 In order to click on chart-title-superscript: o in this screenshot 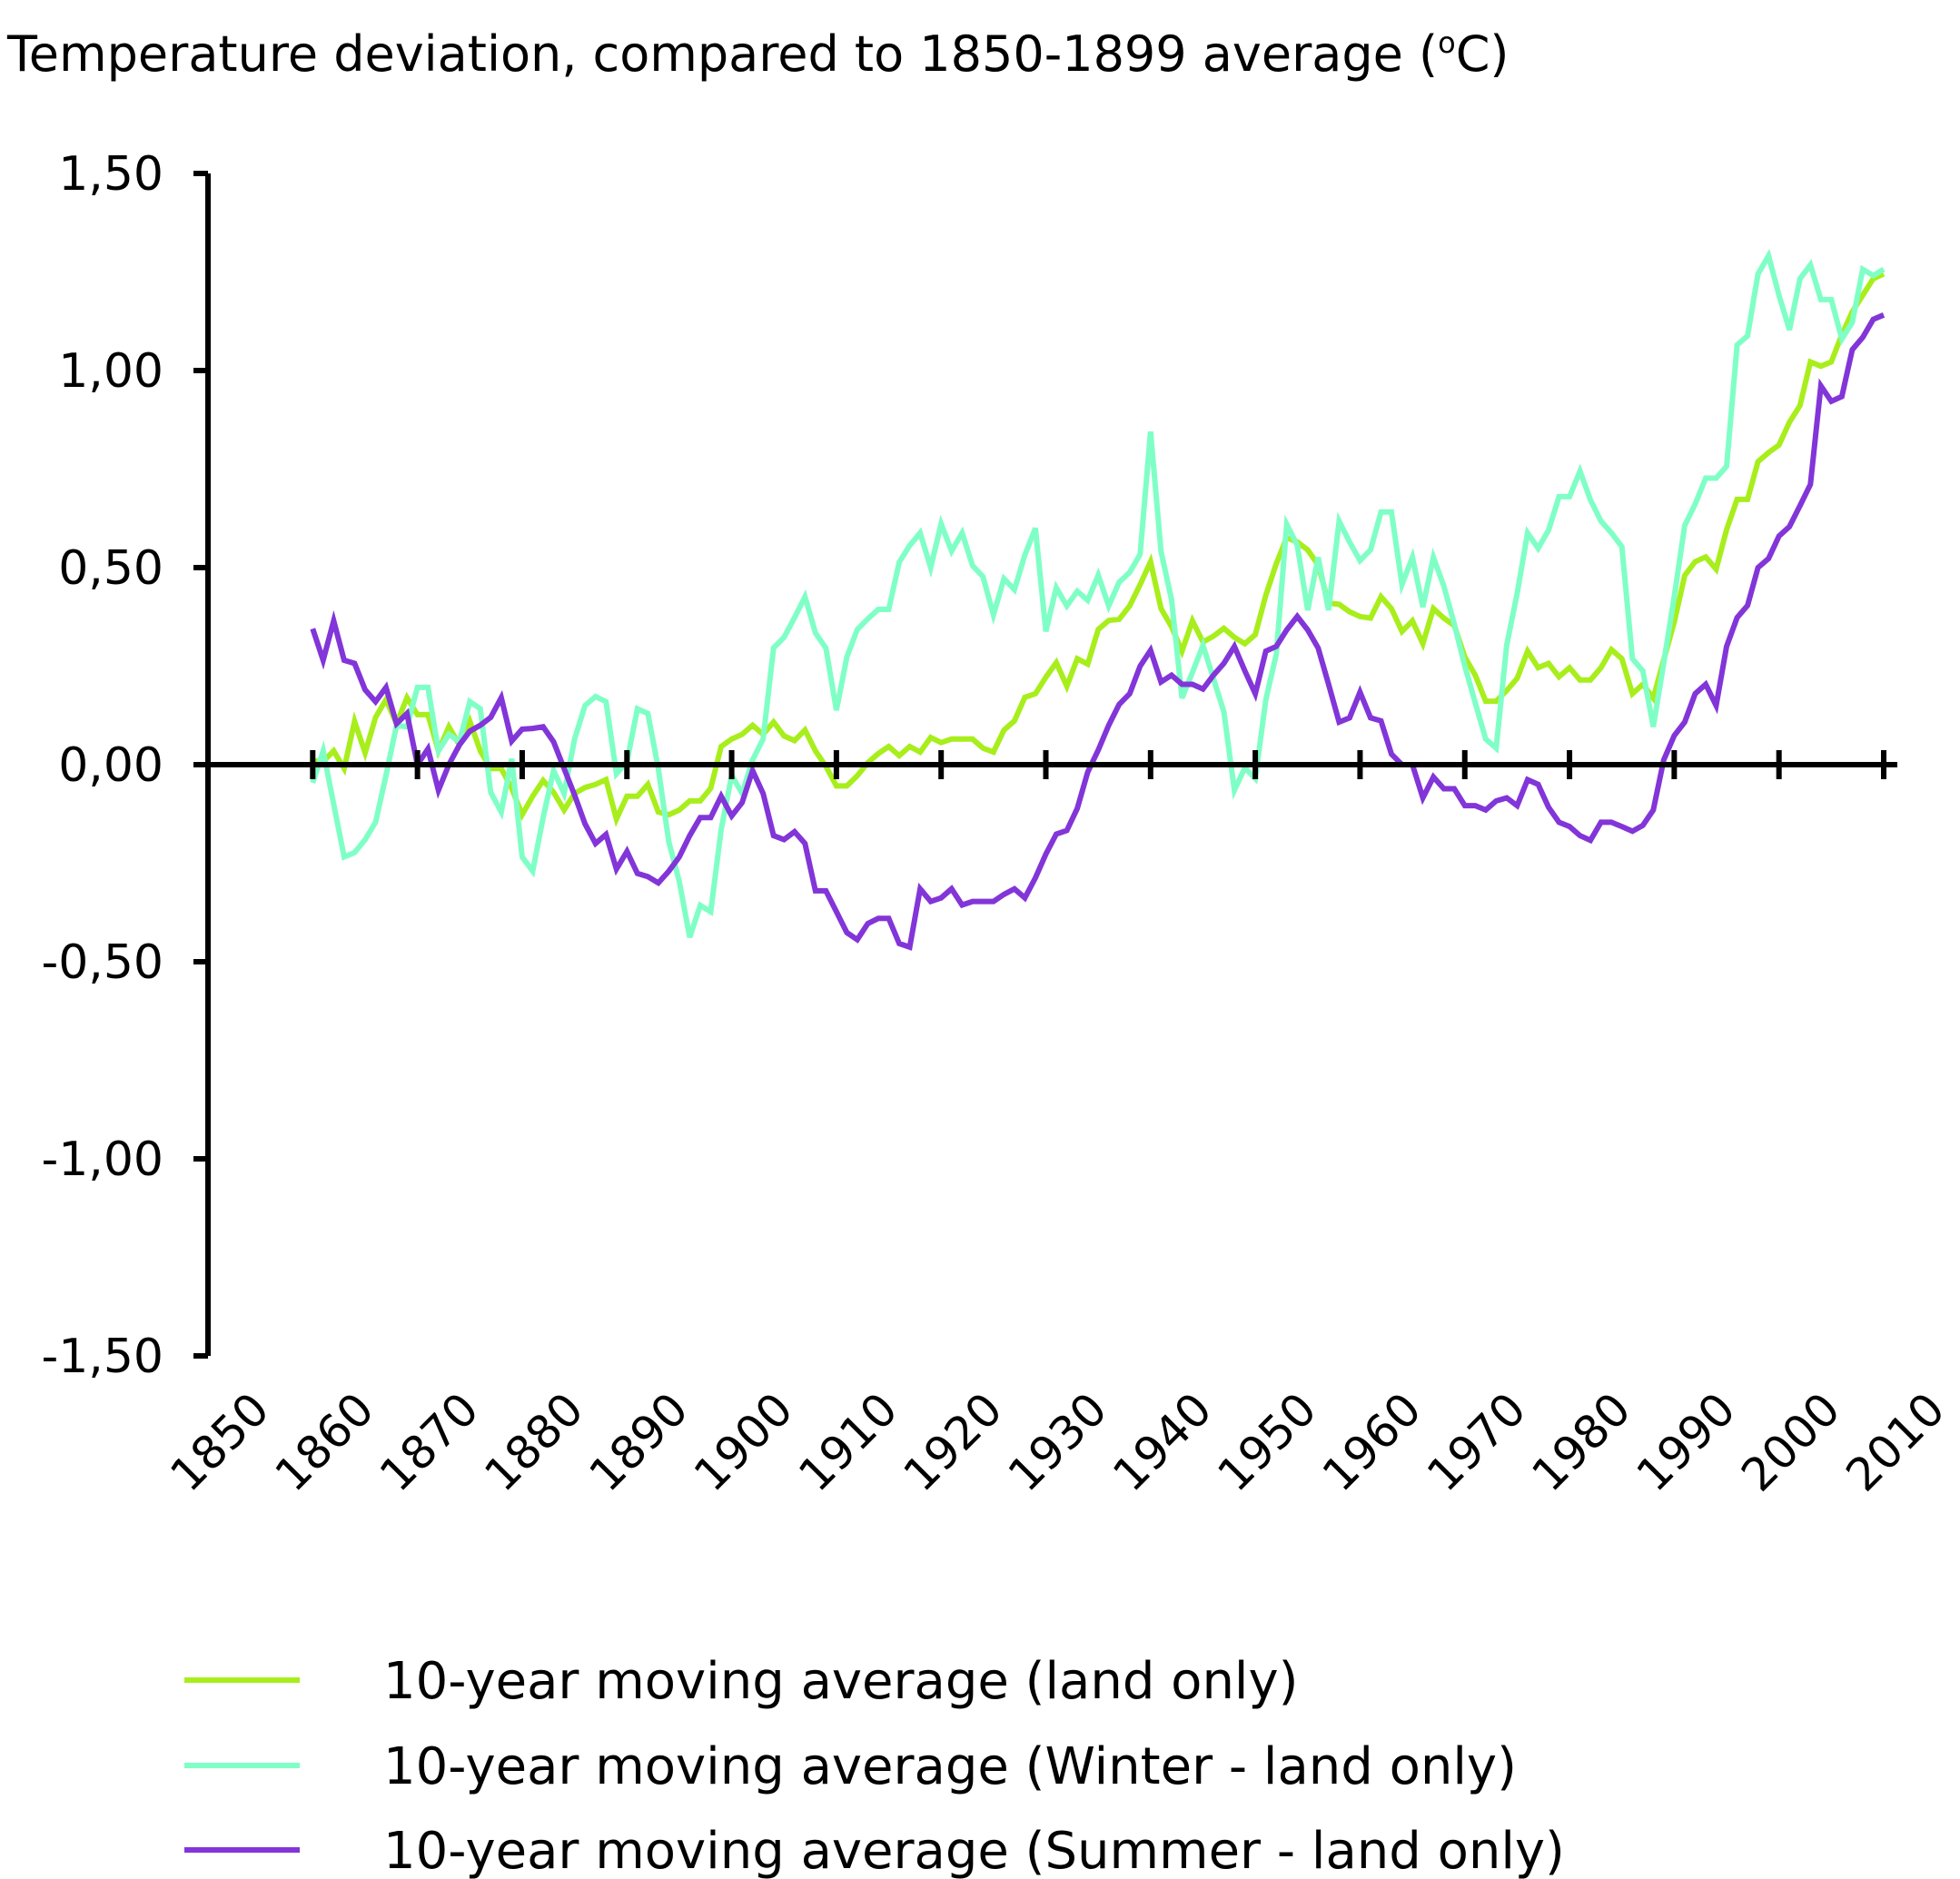, I will do `click(1447, 43)`.